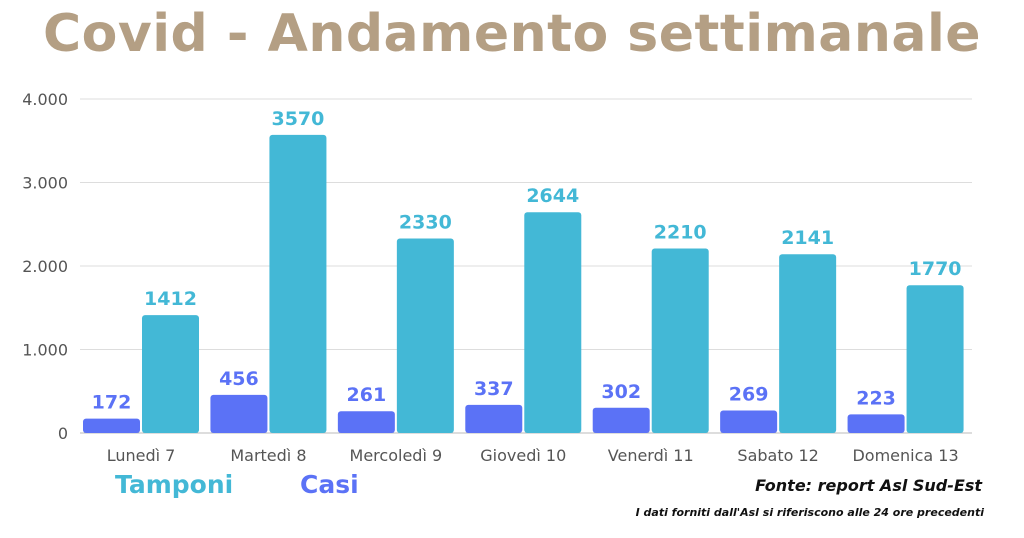 The width and height of the screenshot is (1024, 538). Describe the element at coordinates (523, 455) in the screenshot. I see `x-tick-label: Giovedì 10` at that location.